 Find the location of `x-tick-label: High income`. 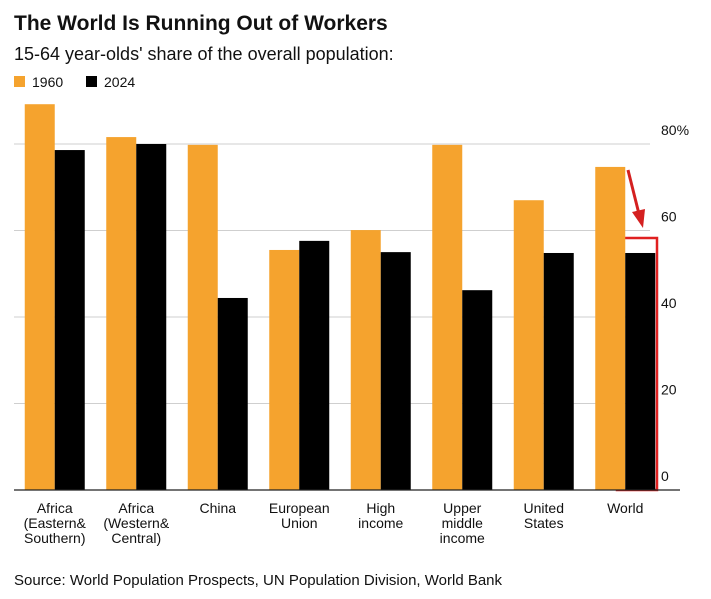

x-tick-label: High income is located at coordinates (381, 515).